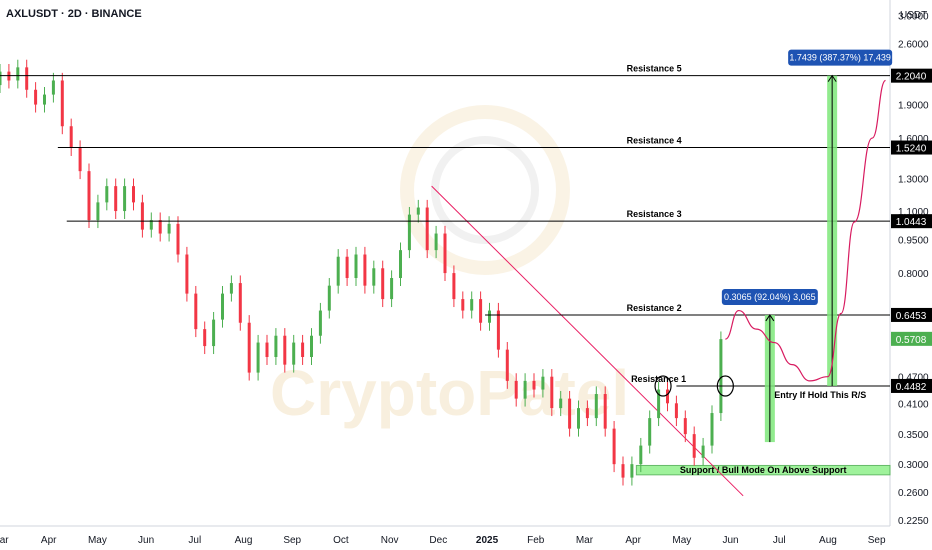  I want to click on y-tick-1: 2.6000, so click(913, 44).